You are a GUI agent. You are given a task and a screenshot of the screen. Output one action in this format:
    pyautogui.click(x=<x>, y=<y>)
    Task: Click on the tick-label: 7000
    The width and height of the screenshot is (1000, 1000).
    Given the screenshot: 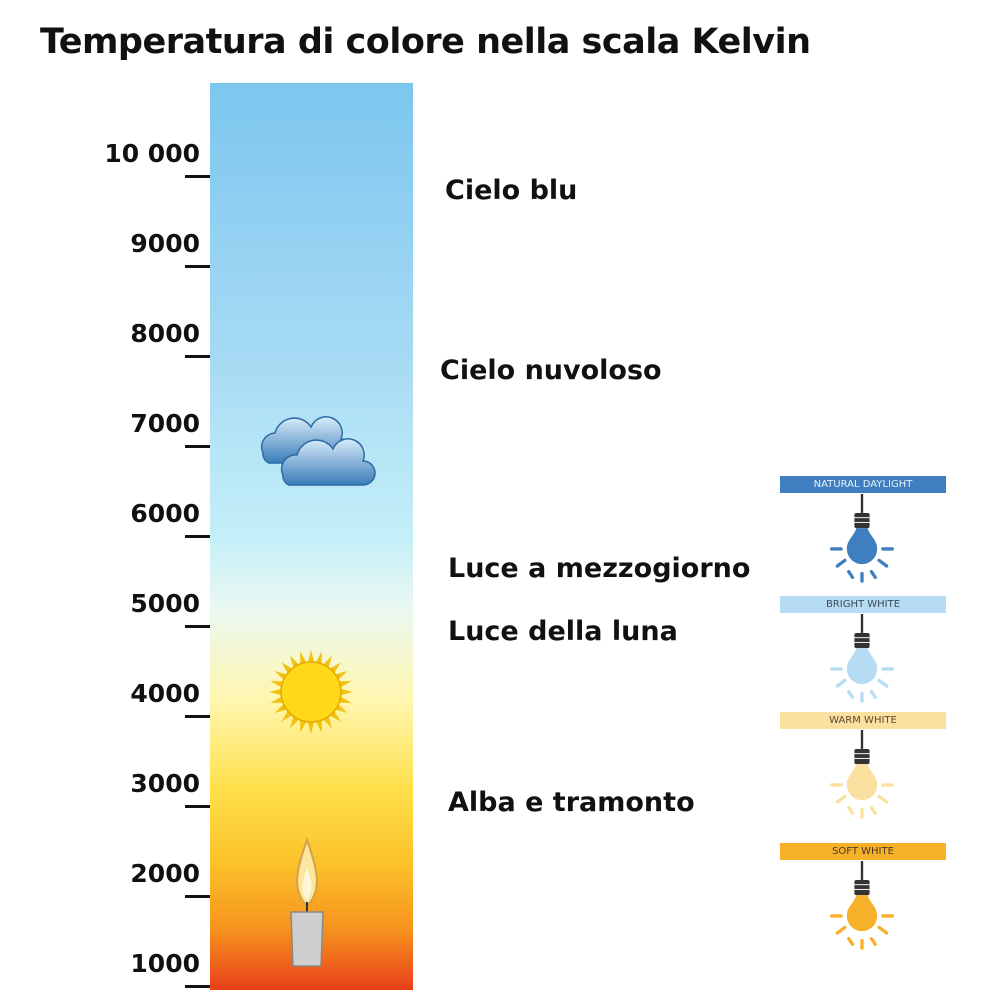 What is the action you would take?
    pyautogui.click(x=165, y=423)
    